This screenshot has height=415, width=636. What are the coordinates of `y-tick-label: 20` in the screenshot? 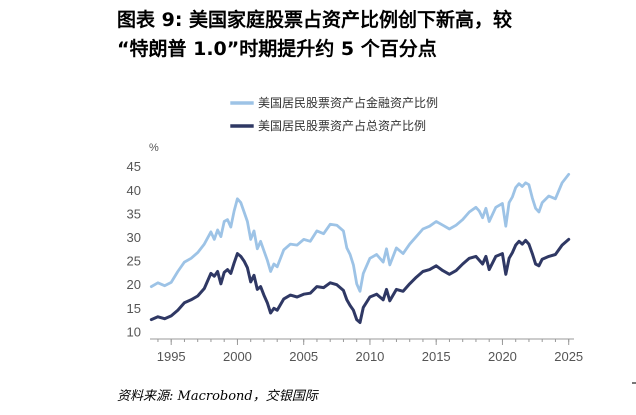 It's located at (134, 284).